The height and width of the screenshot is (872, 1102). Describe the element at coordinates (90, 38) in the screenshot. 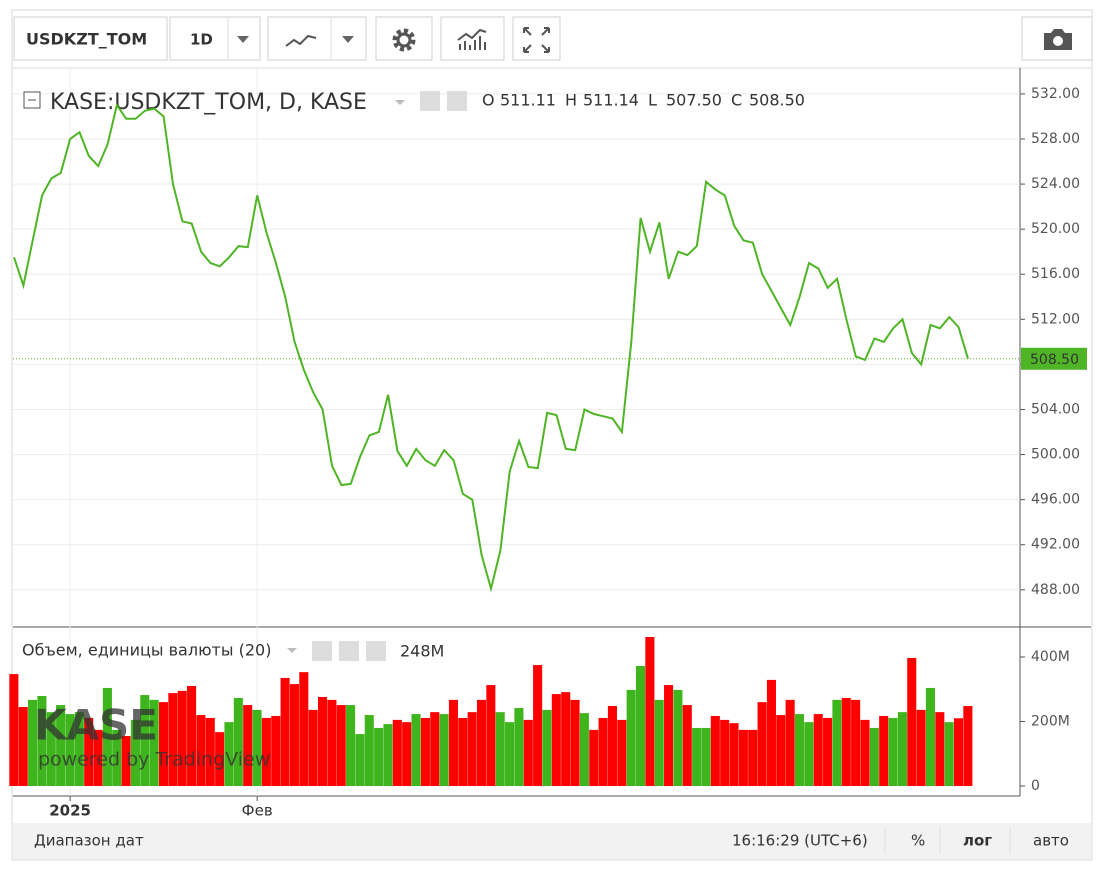

I see `symbol-button` at that location.